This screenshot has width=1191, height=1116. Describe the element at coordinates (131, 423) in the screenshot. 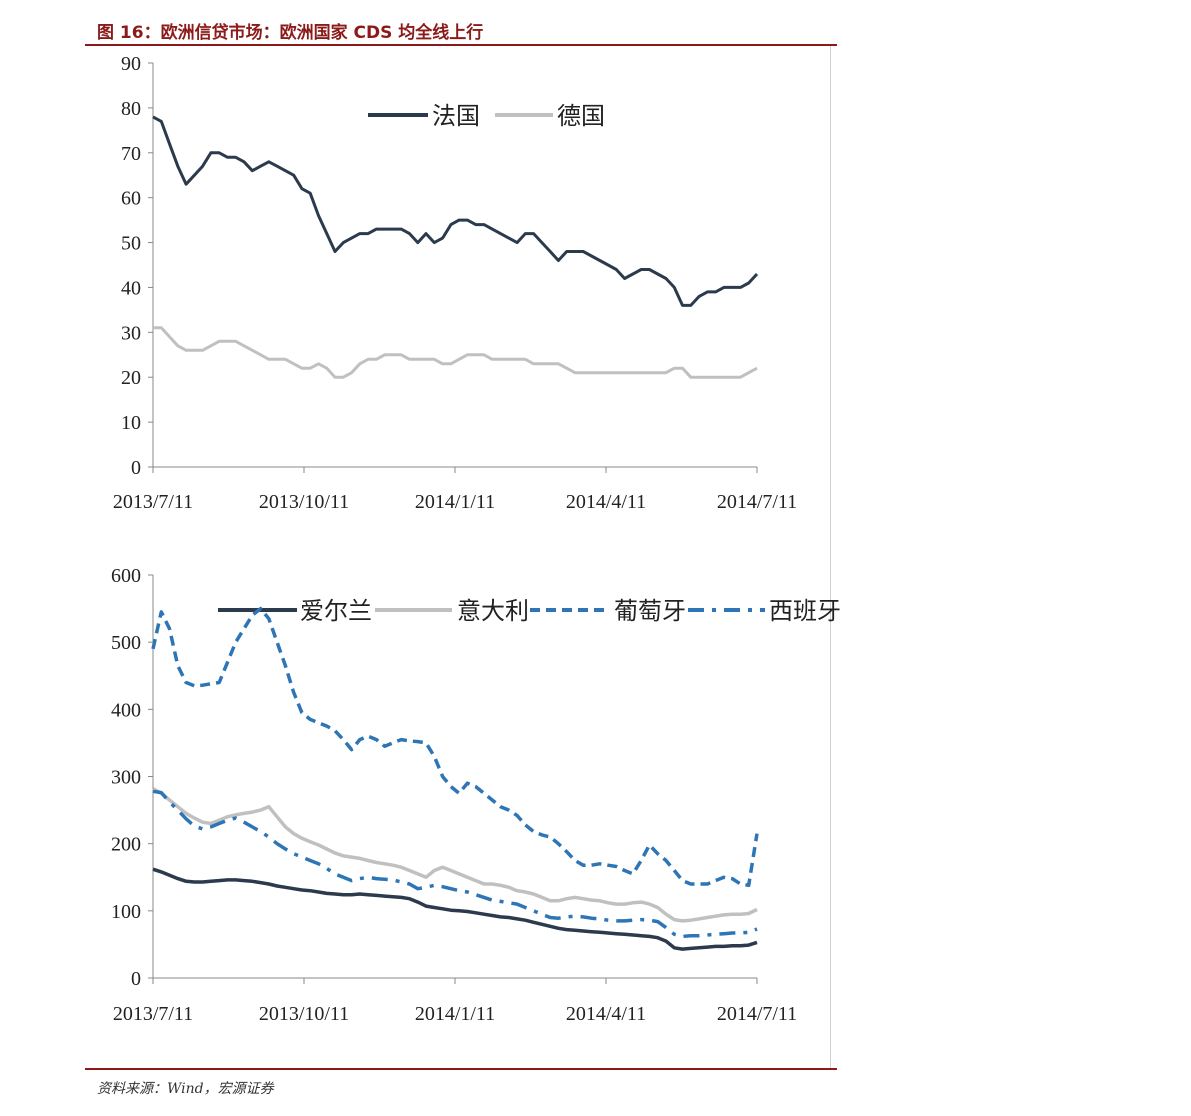

I see `y-tick-label: 10` at that location.